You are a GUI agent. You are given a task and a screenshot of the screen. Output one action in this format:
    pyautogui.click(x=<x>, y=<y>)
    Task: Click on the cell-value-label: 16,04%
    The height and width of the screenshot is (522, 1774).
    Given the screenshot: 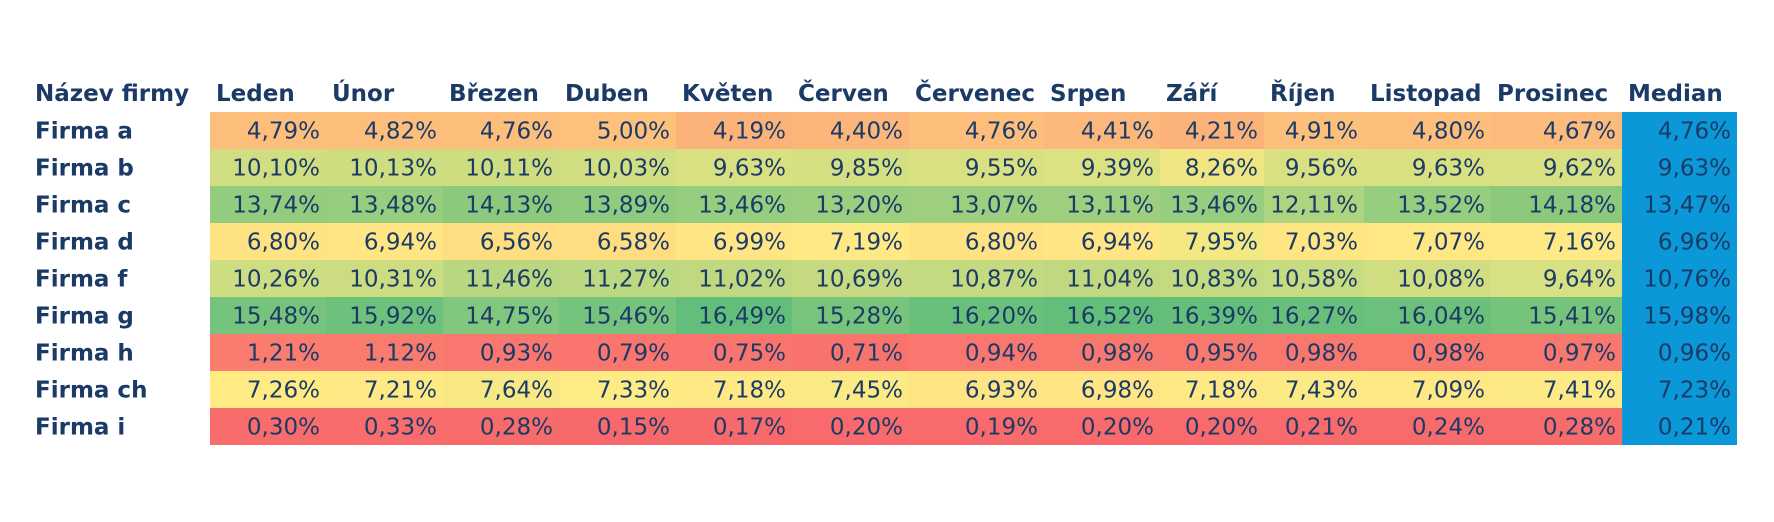 What is the action you would take?
    pyautogui.click(x=1441, y=317)
    